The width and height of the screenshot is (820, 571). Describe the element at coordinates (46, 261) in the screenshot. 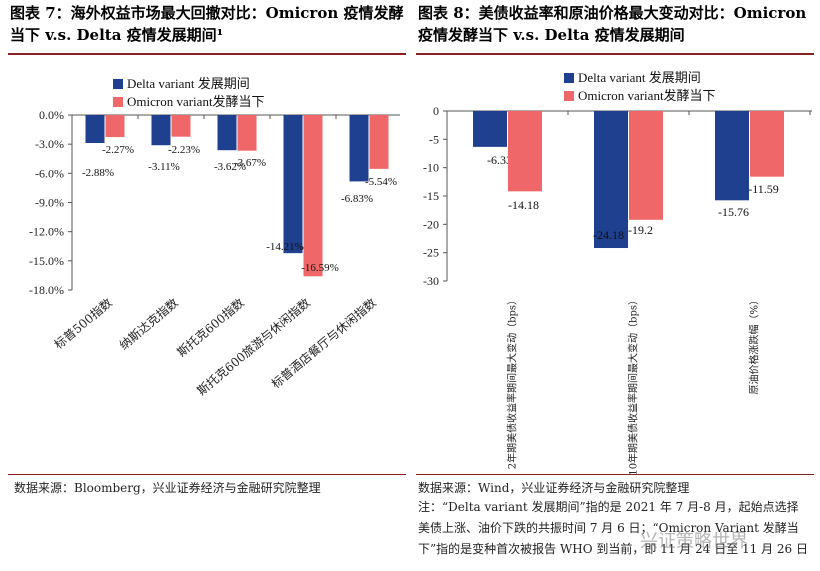

I see `y-tick-label: -15.0%` at that location.